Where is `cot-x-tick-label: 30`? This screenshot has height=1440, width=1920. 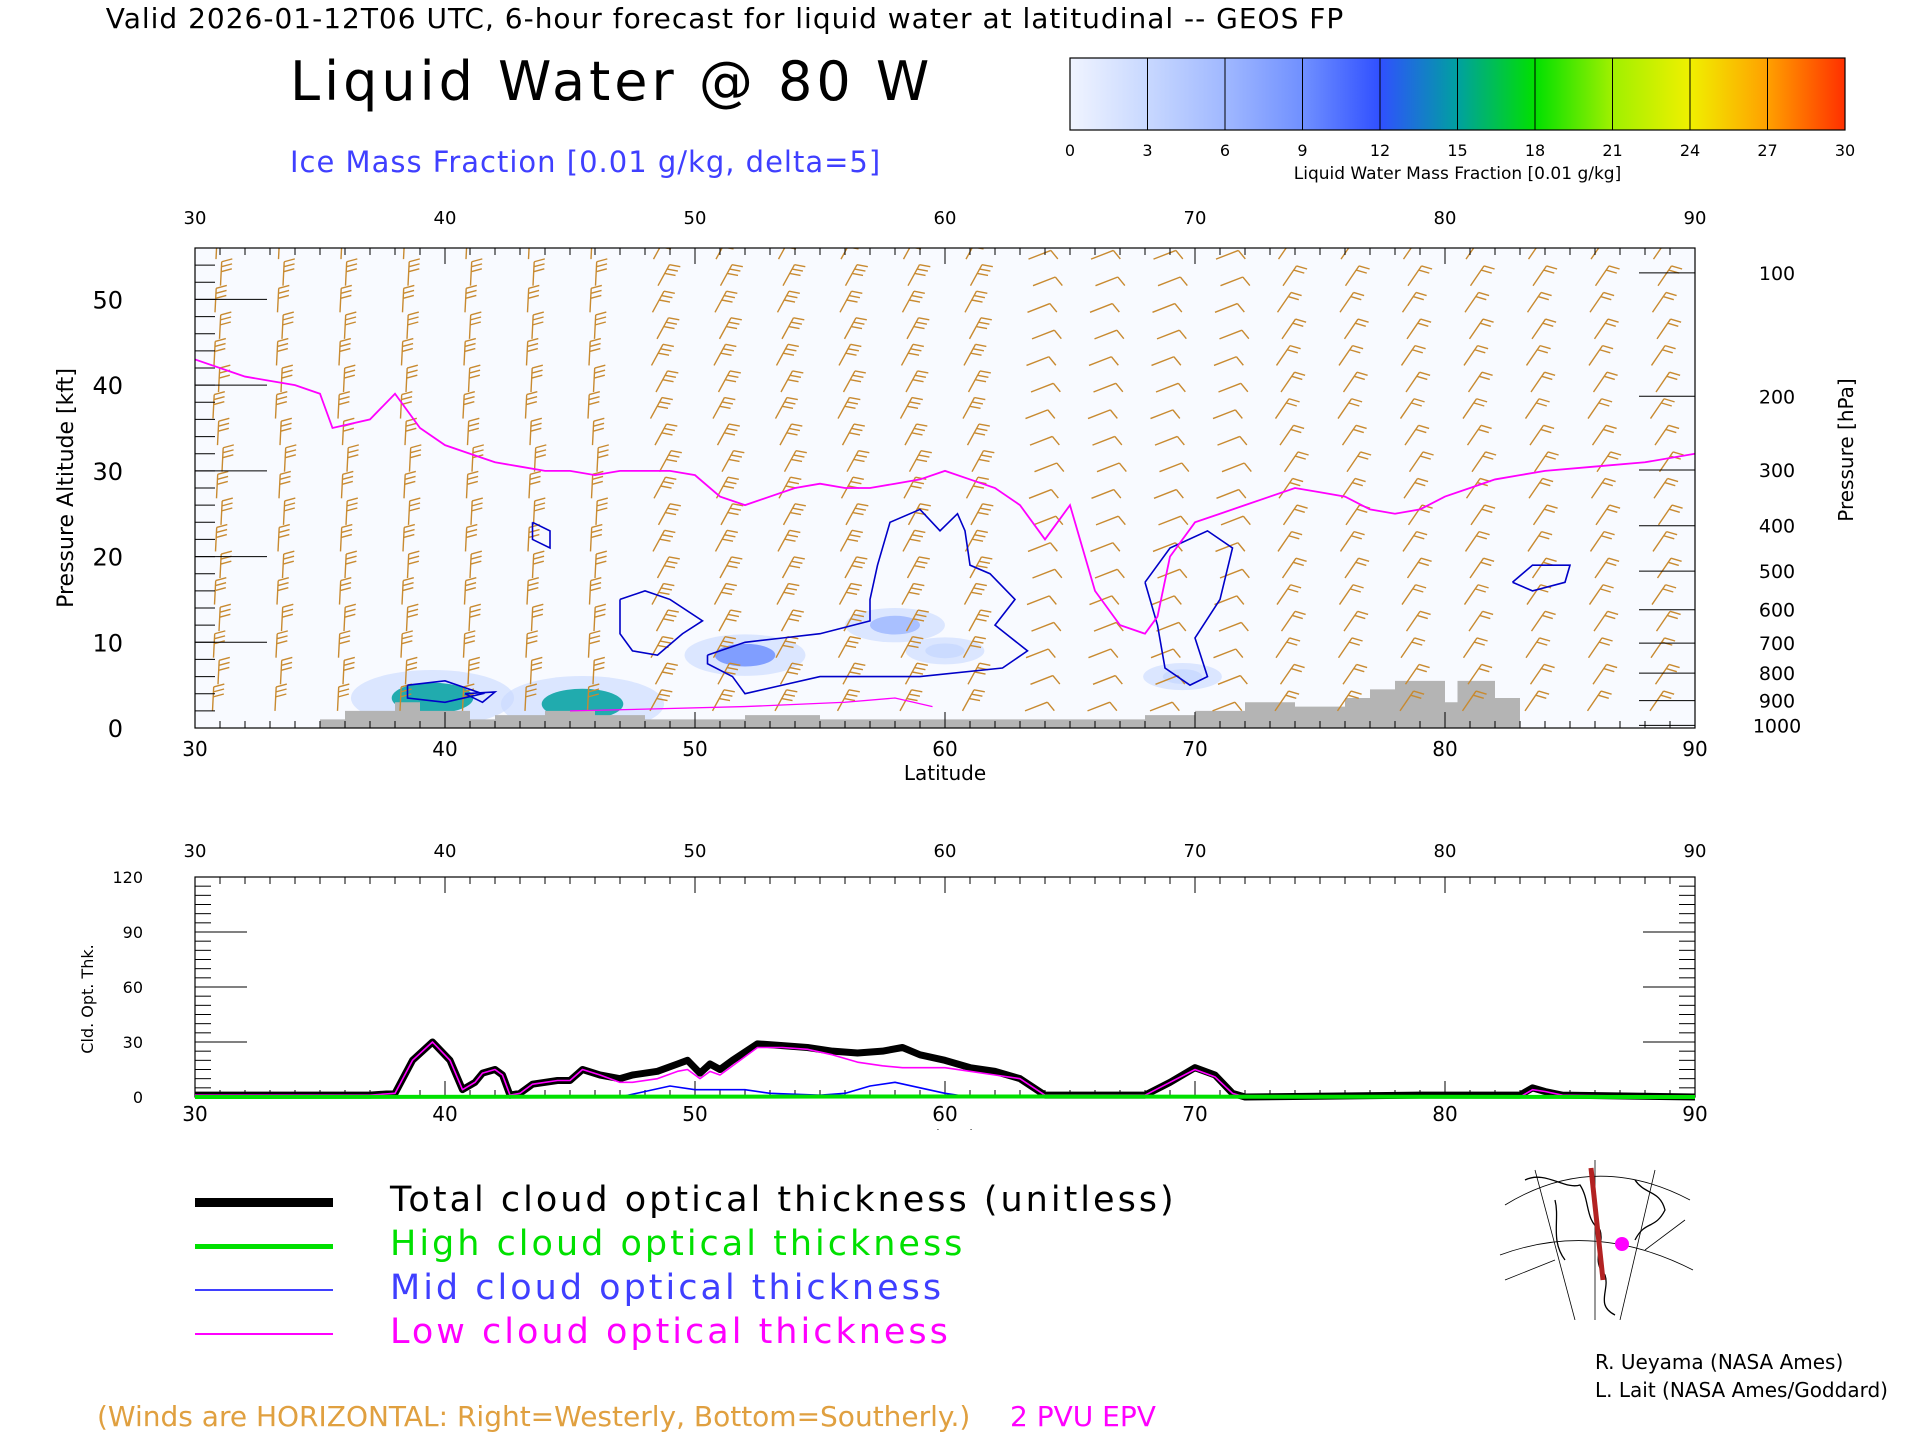 cot-x-tick-label: 30 is located at coordinates (194, 1114).